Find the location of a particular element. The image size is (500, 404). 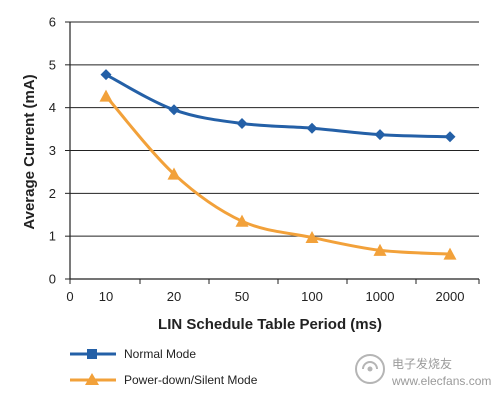

x-tick-label: 100 is located at coordinates (312, 296).